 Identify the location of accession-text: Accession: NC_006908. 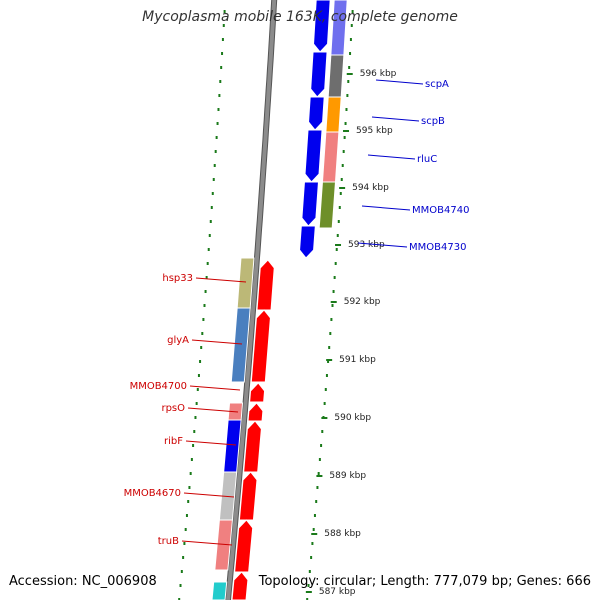
(83, 581).